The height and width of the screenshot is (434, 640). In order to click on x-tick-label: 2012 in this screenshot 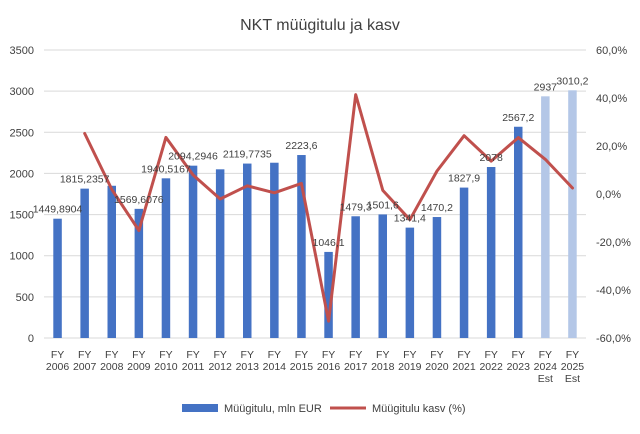, I will do `click(220, 367)`.